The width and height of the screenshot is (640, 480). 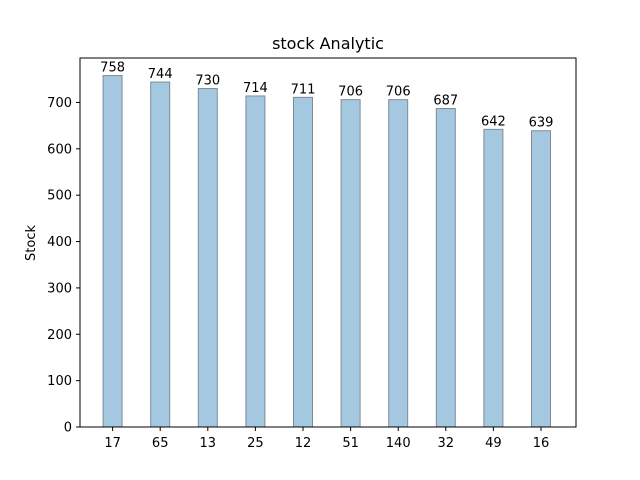 I want to click on x-axis: 17 65 13 25 12 51 140 32 49 16, so click(x=326, y=439).